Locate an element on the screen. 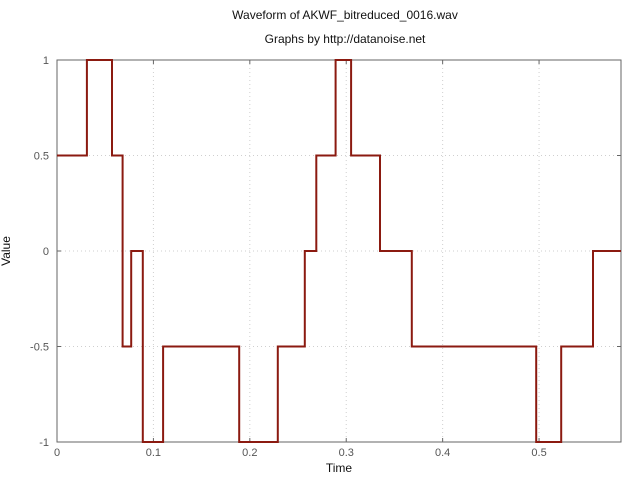 The height and width of the screenshot is (480, 640). y-tick-label: 0 is located at coordinates (46, 252).